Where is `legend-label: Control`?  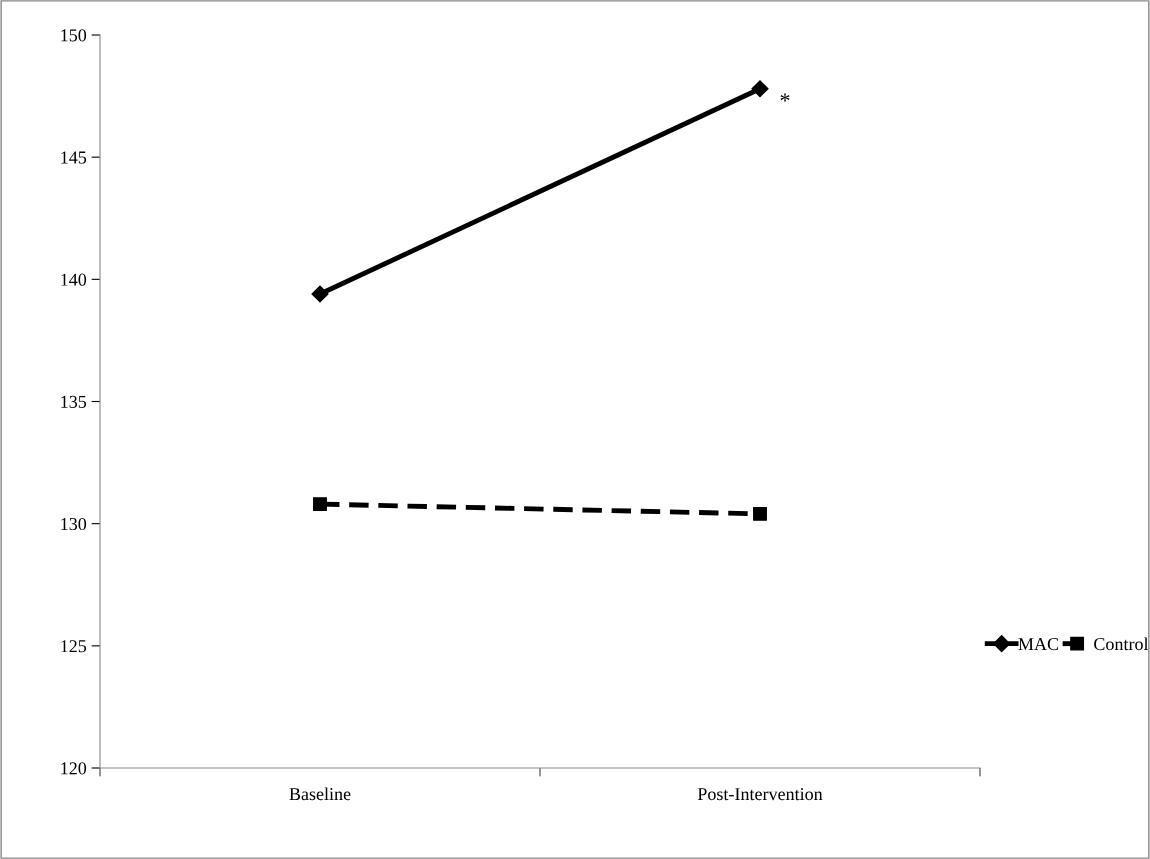
legend-label: Control is located at coordinates (1121, 644).